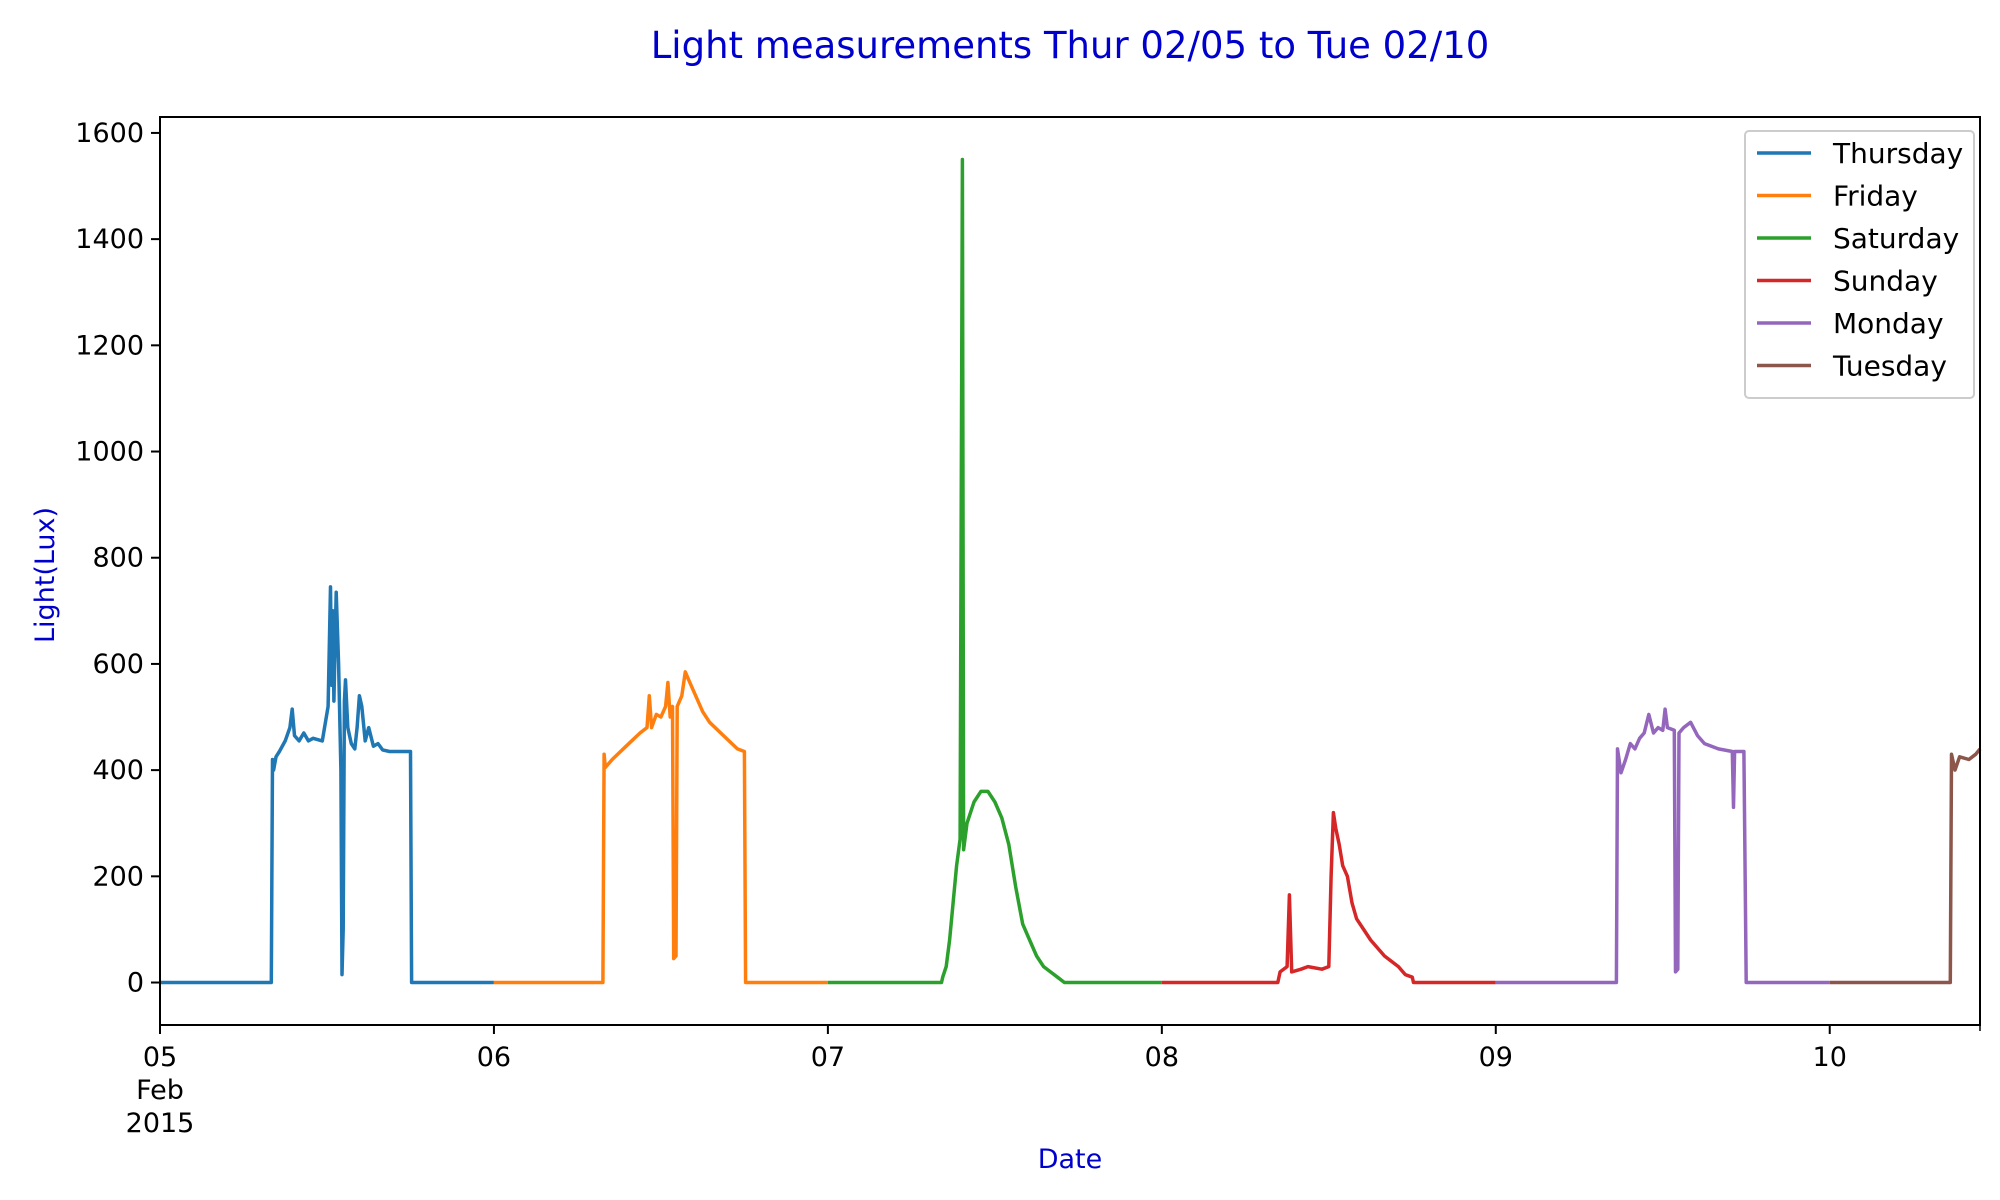 The width and height of the screenshot is (2000, 1200). What do you see at coordinates (1875, 196) in the screenshot?
I see `legend-label-friday: Friday` at bounding box center [1875, 196].